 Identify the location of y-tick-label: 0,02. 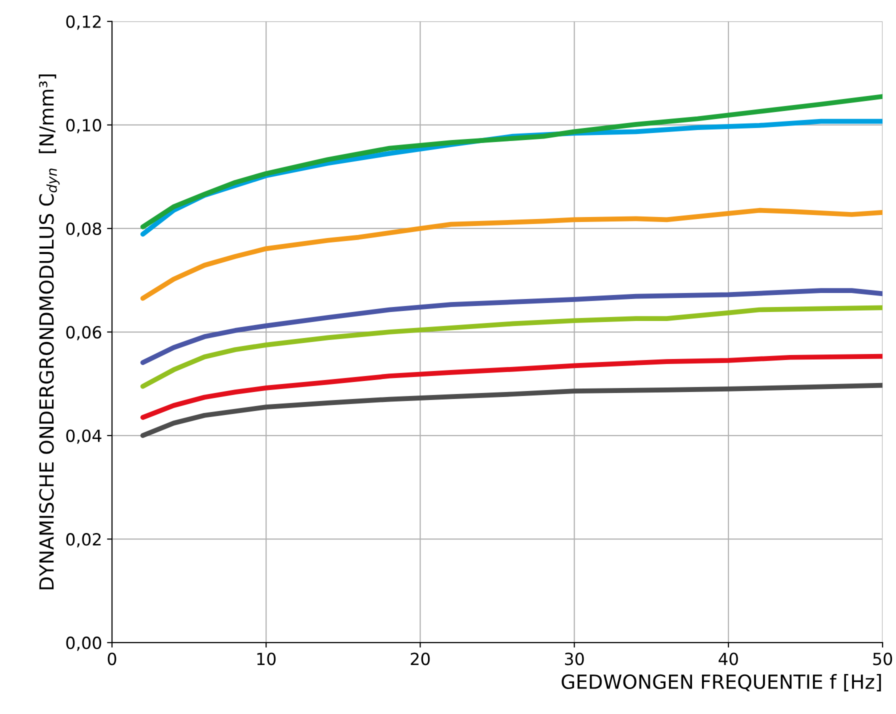
(83, 540).